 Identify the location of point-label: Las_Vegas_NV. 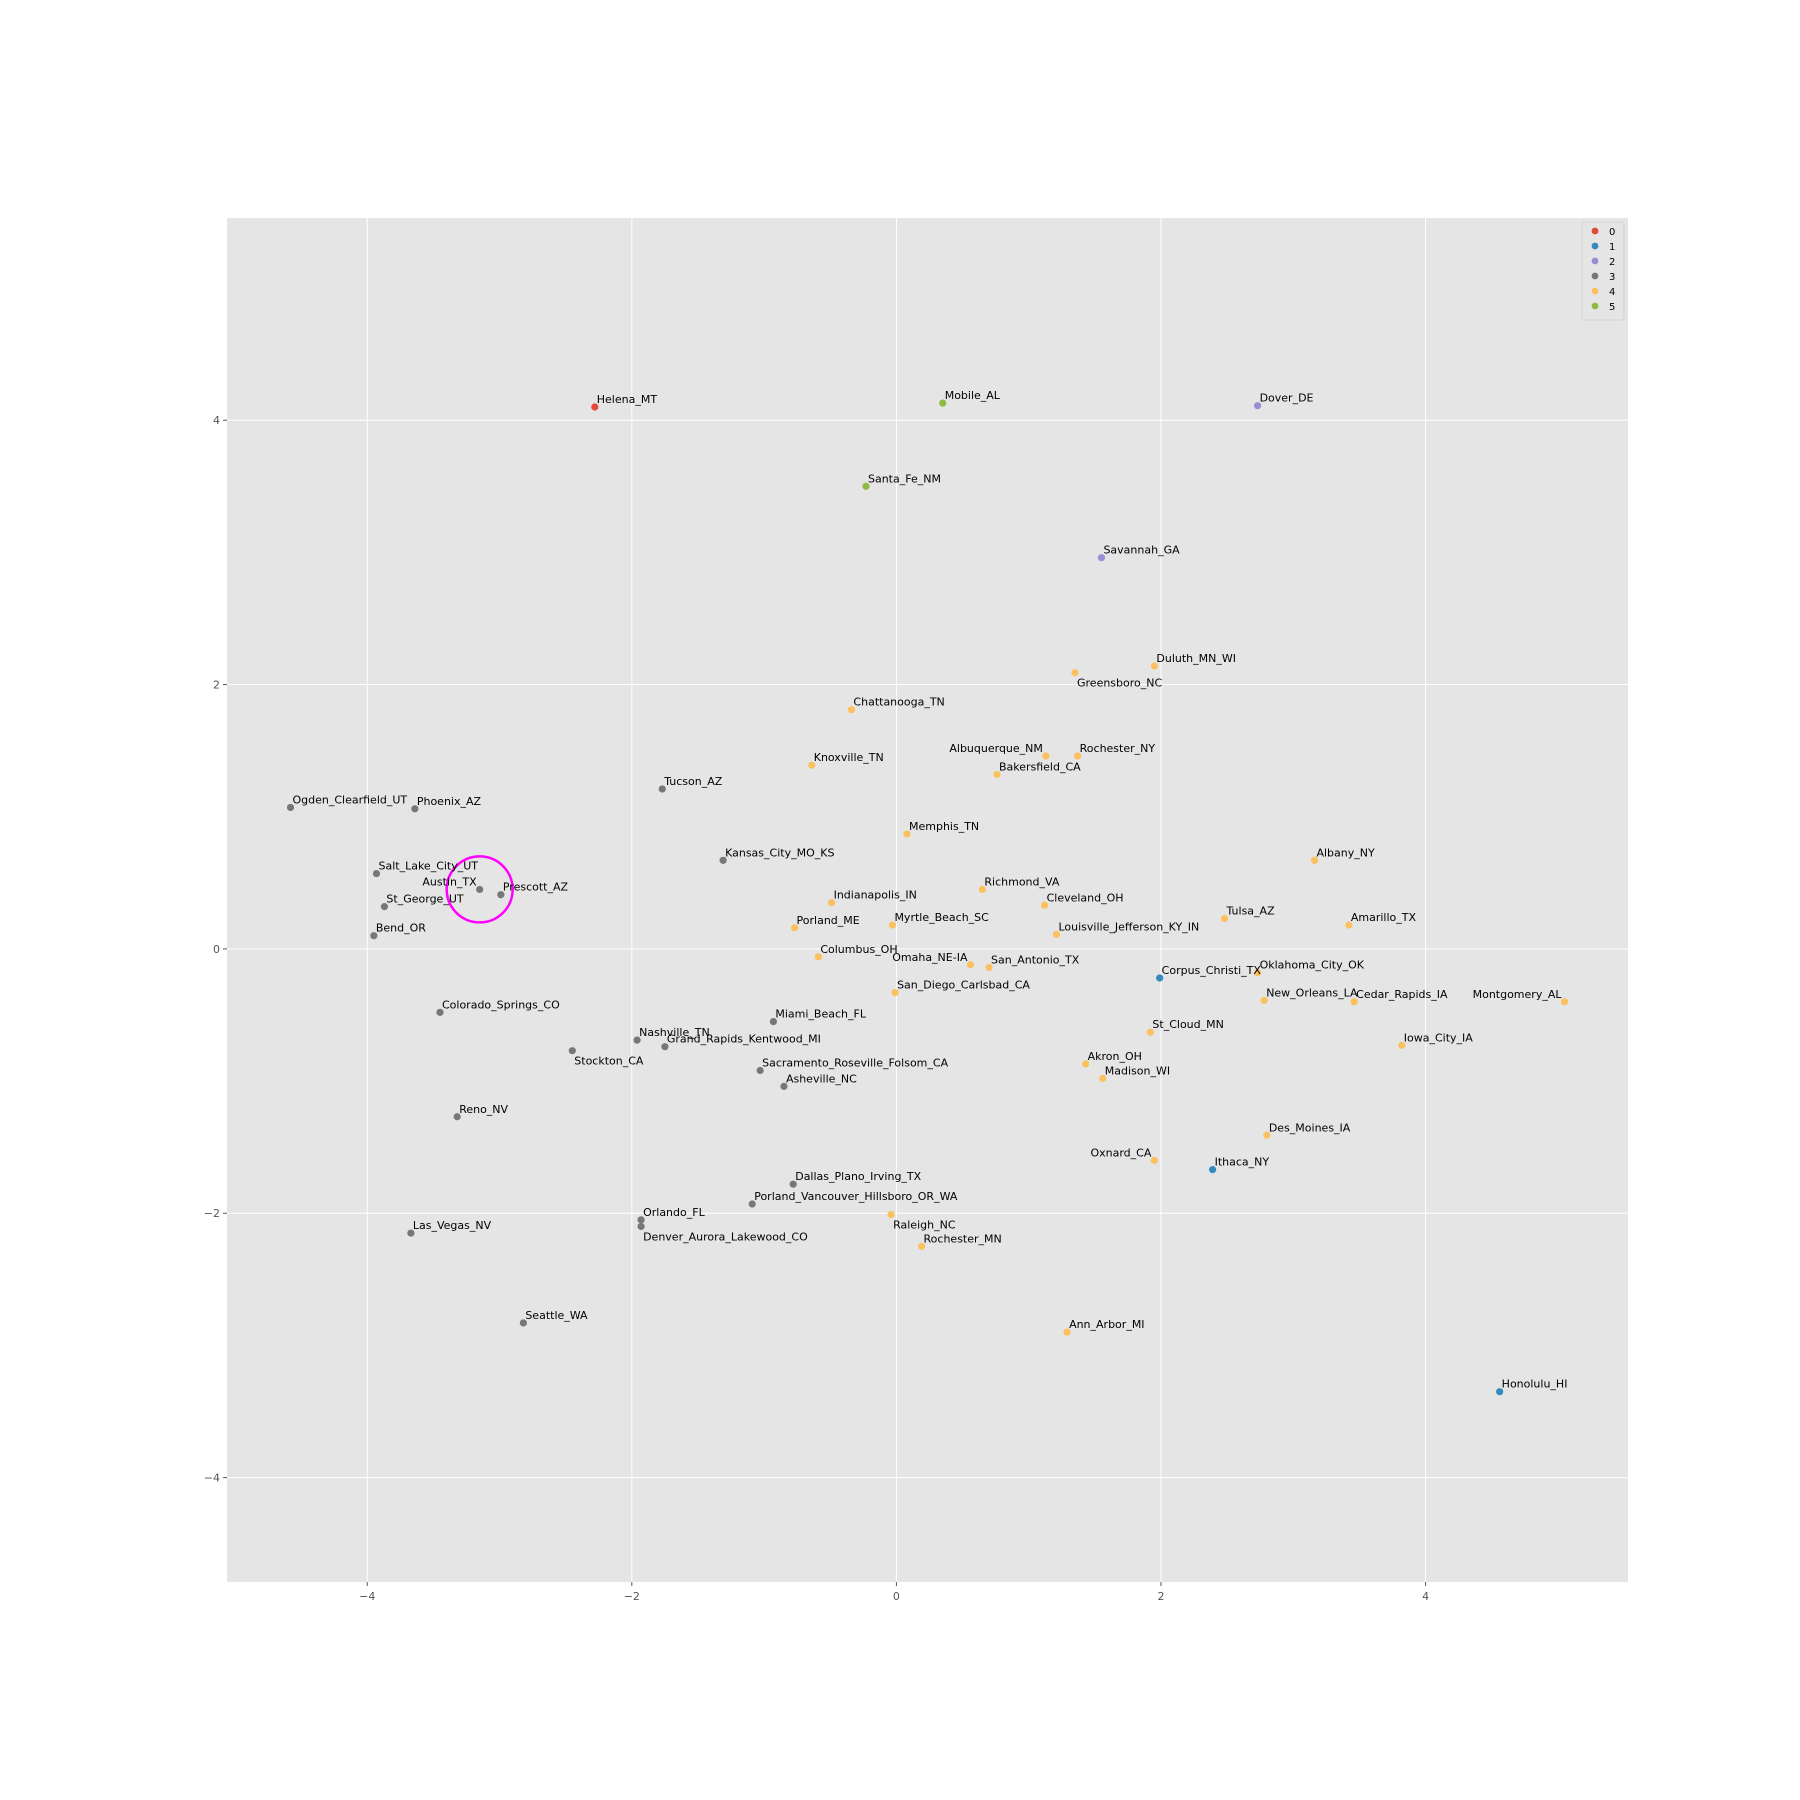
(452, 1225).